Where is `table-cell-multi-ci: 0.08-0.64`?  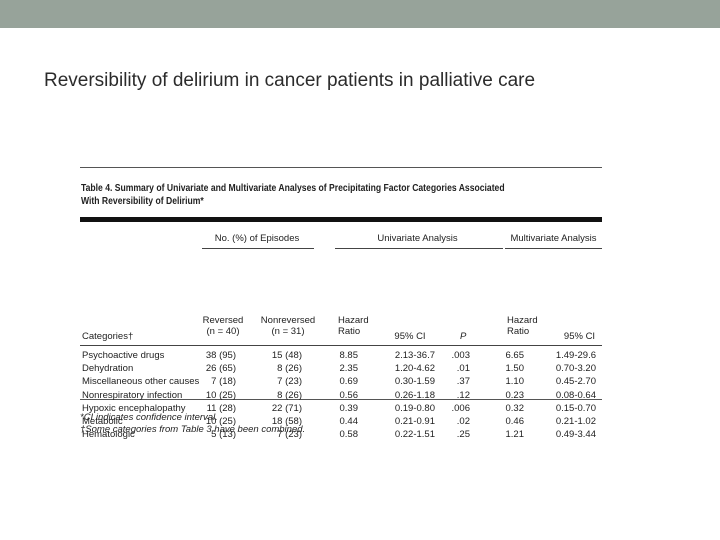
table-cell-multi-ci: 0.08-0.64 is located at coordinates (575, 395).